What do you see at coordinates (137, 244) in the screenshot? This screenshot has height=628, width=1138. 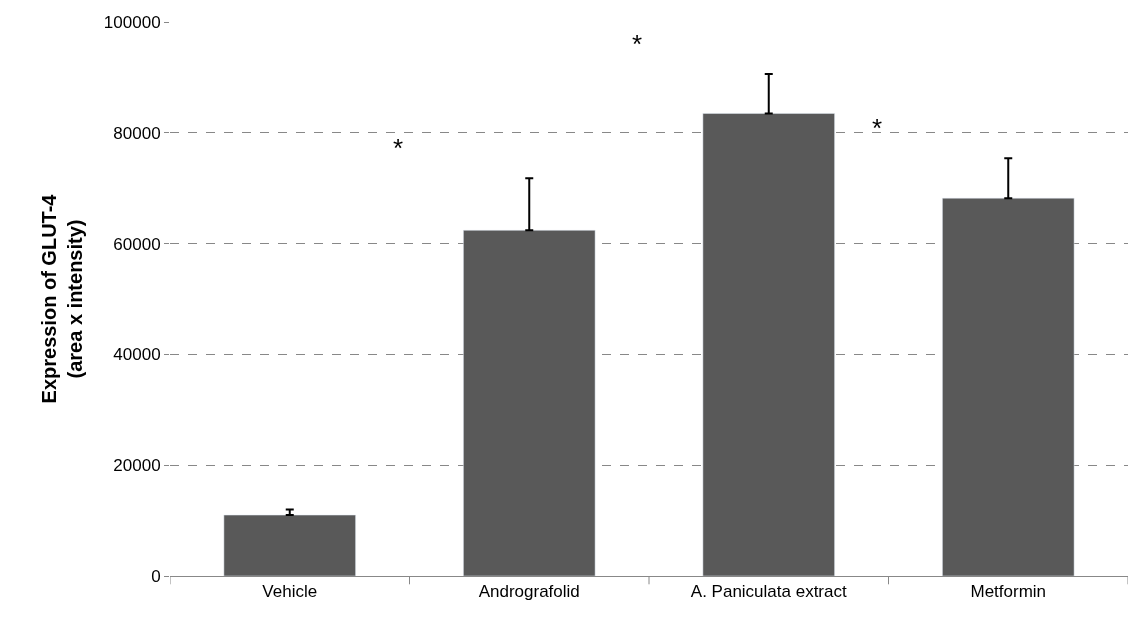 I see `y-tick-label: 60000` at bounding box center [137, 244].